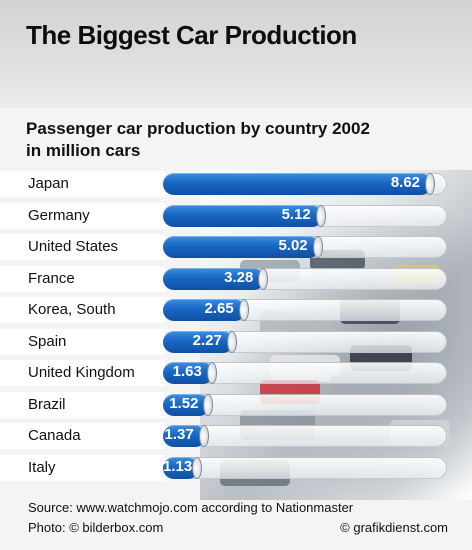  Describe the element at coordinates (179, 434) in the screenshot. I see `value-label: 1.37` at that location.